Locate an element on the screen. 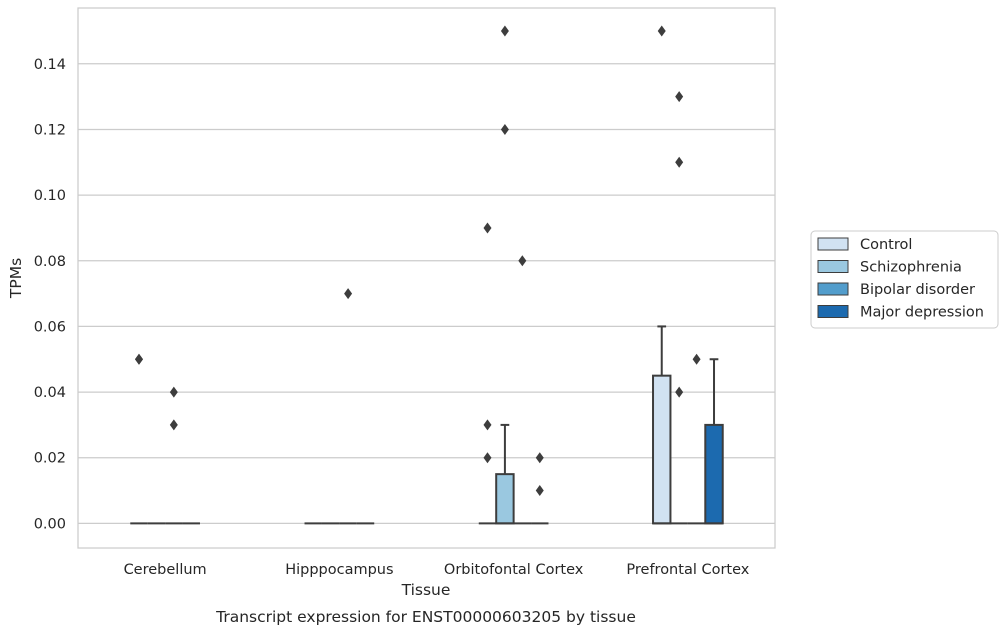  y-tick-labels: 0.00 0.02 0.04 0.06 0.08 0.10 0.12 0.14 is located at coordinates (50, 295).